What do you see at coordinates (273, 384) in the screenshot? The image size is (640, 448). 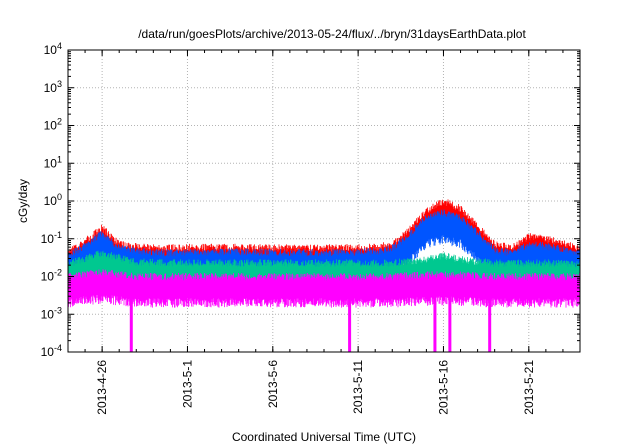 I see `x-tick-label: 2013-5-6` at bounding box center [273, 384].